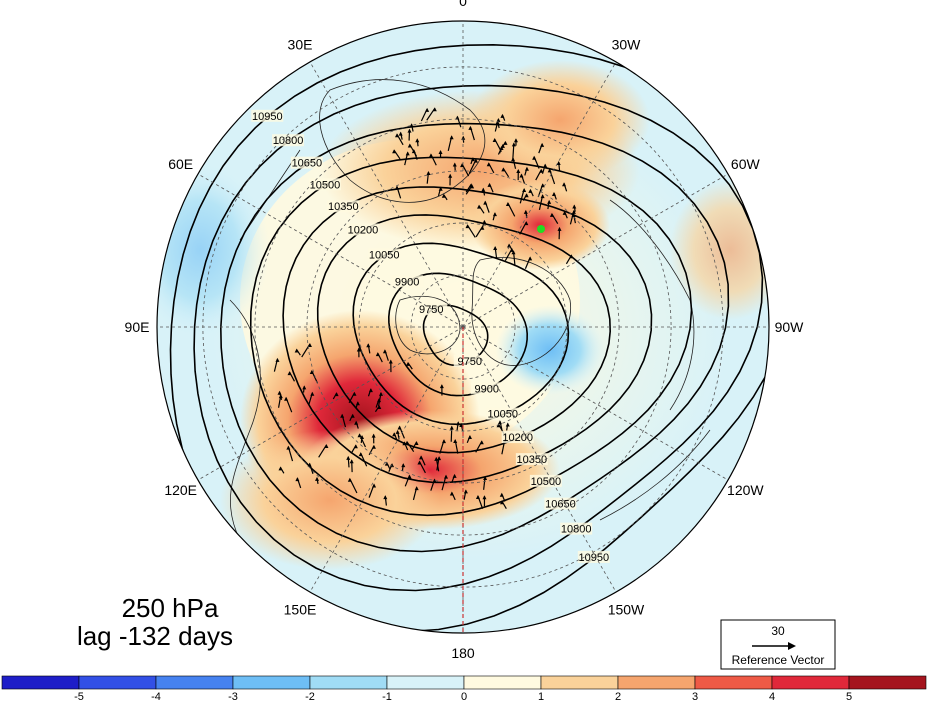  What do you see at coordinates (778, 660) in the screenshot?
I see `reference-vector-label: Reference Vector` at bounding box center [778, 660].